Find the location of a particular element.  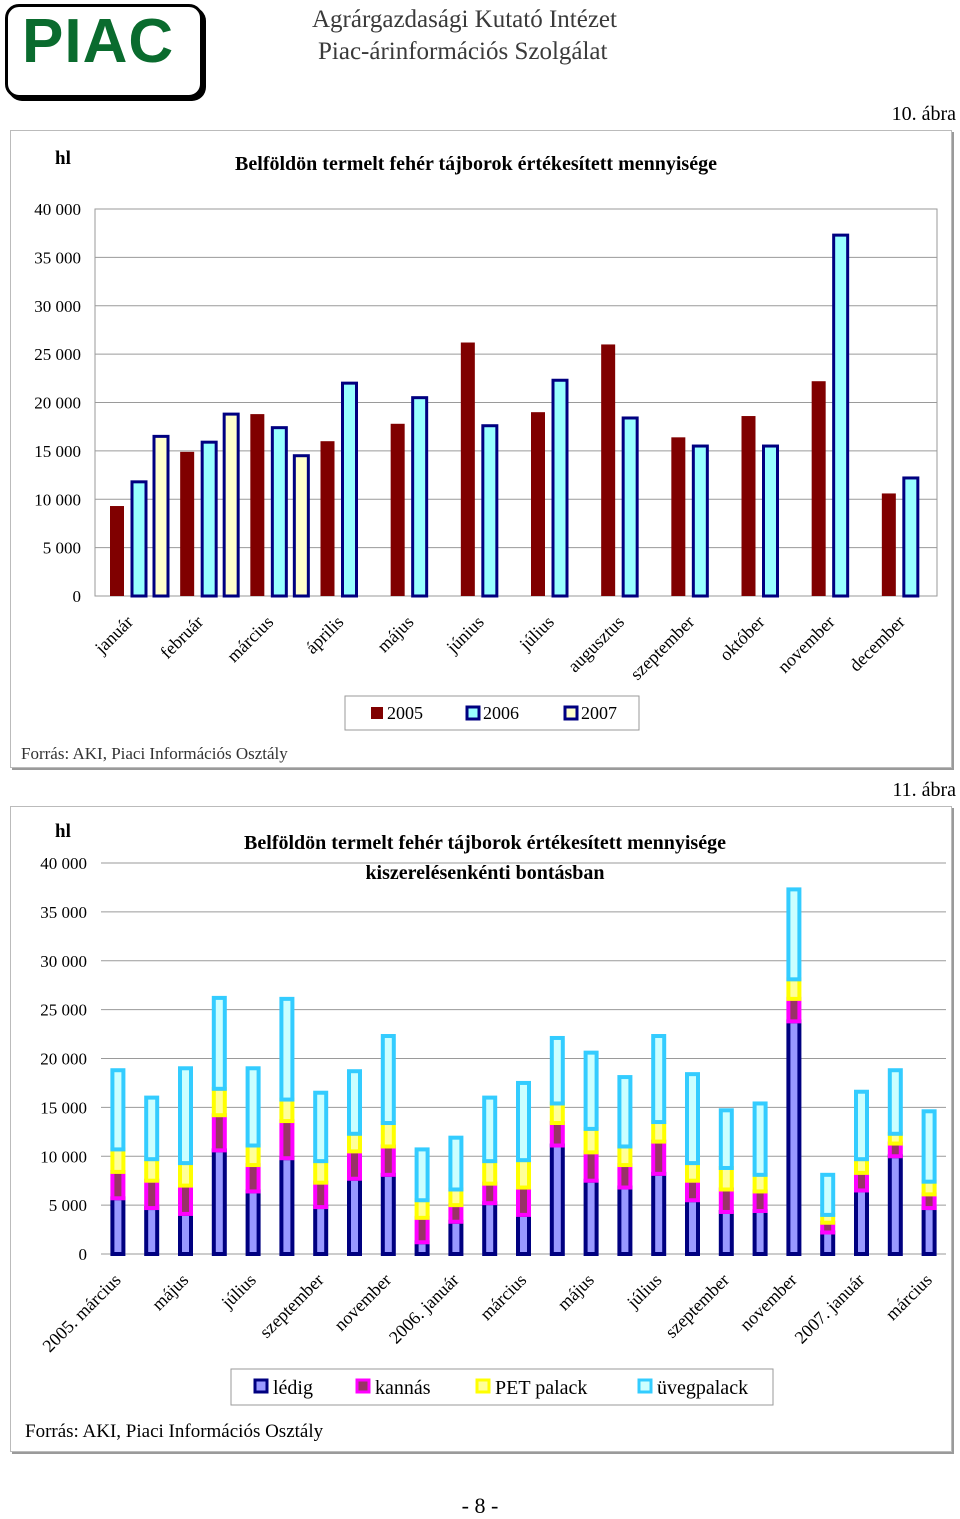

chart-10-x-tick-label: június is located at coordinates (465, 635).